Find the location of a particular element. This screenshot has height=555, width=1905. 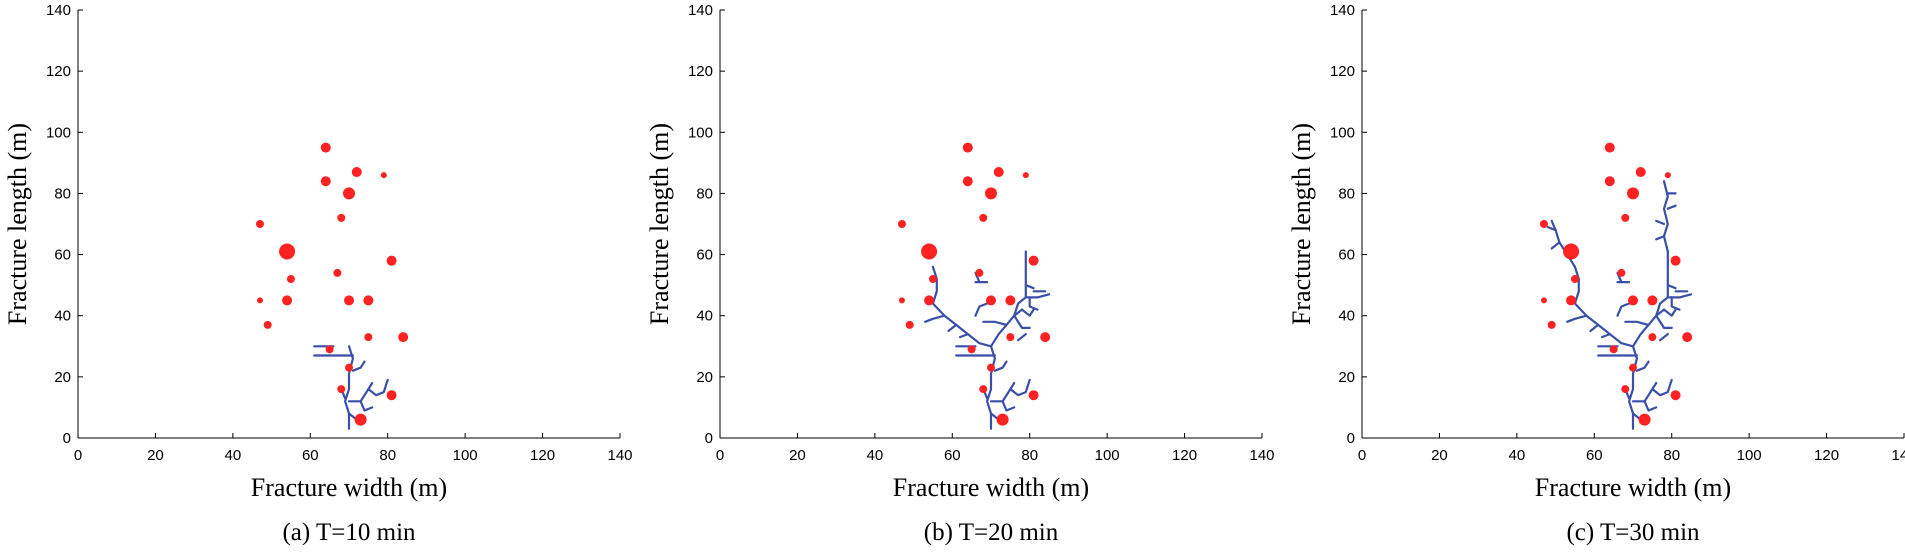

x-tick-label: 40 is located at coordinates (875, 455).